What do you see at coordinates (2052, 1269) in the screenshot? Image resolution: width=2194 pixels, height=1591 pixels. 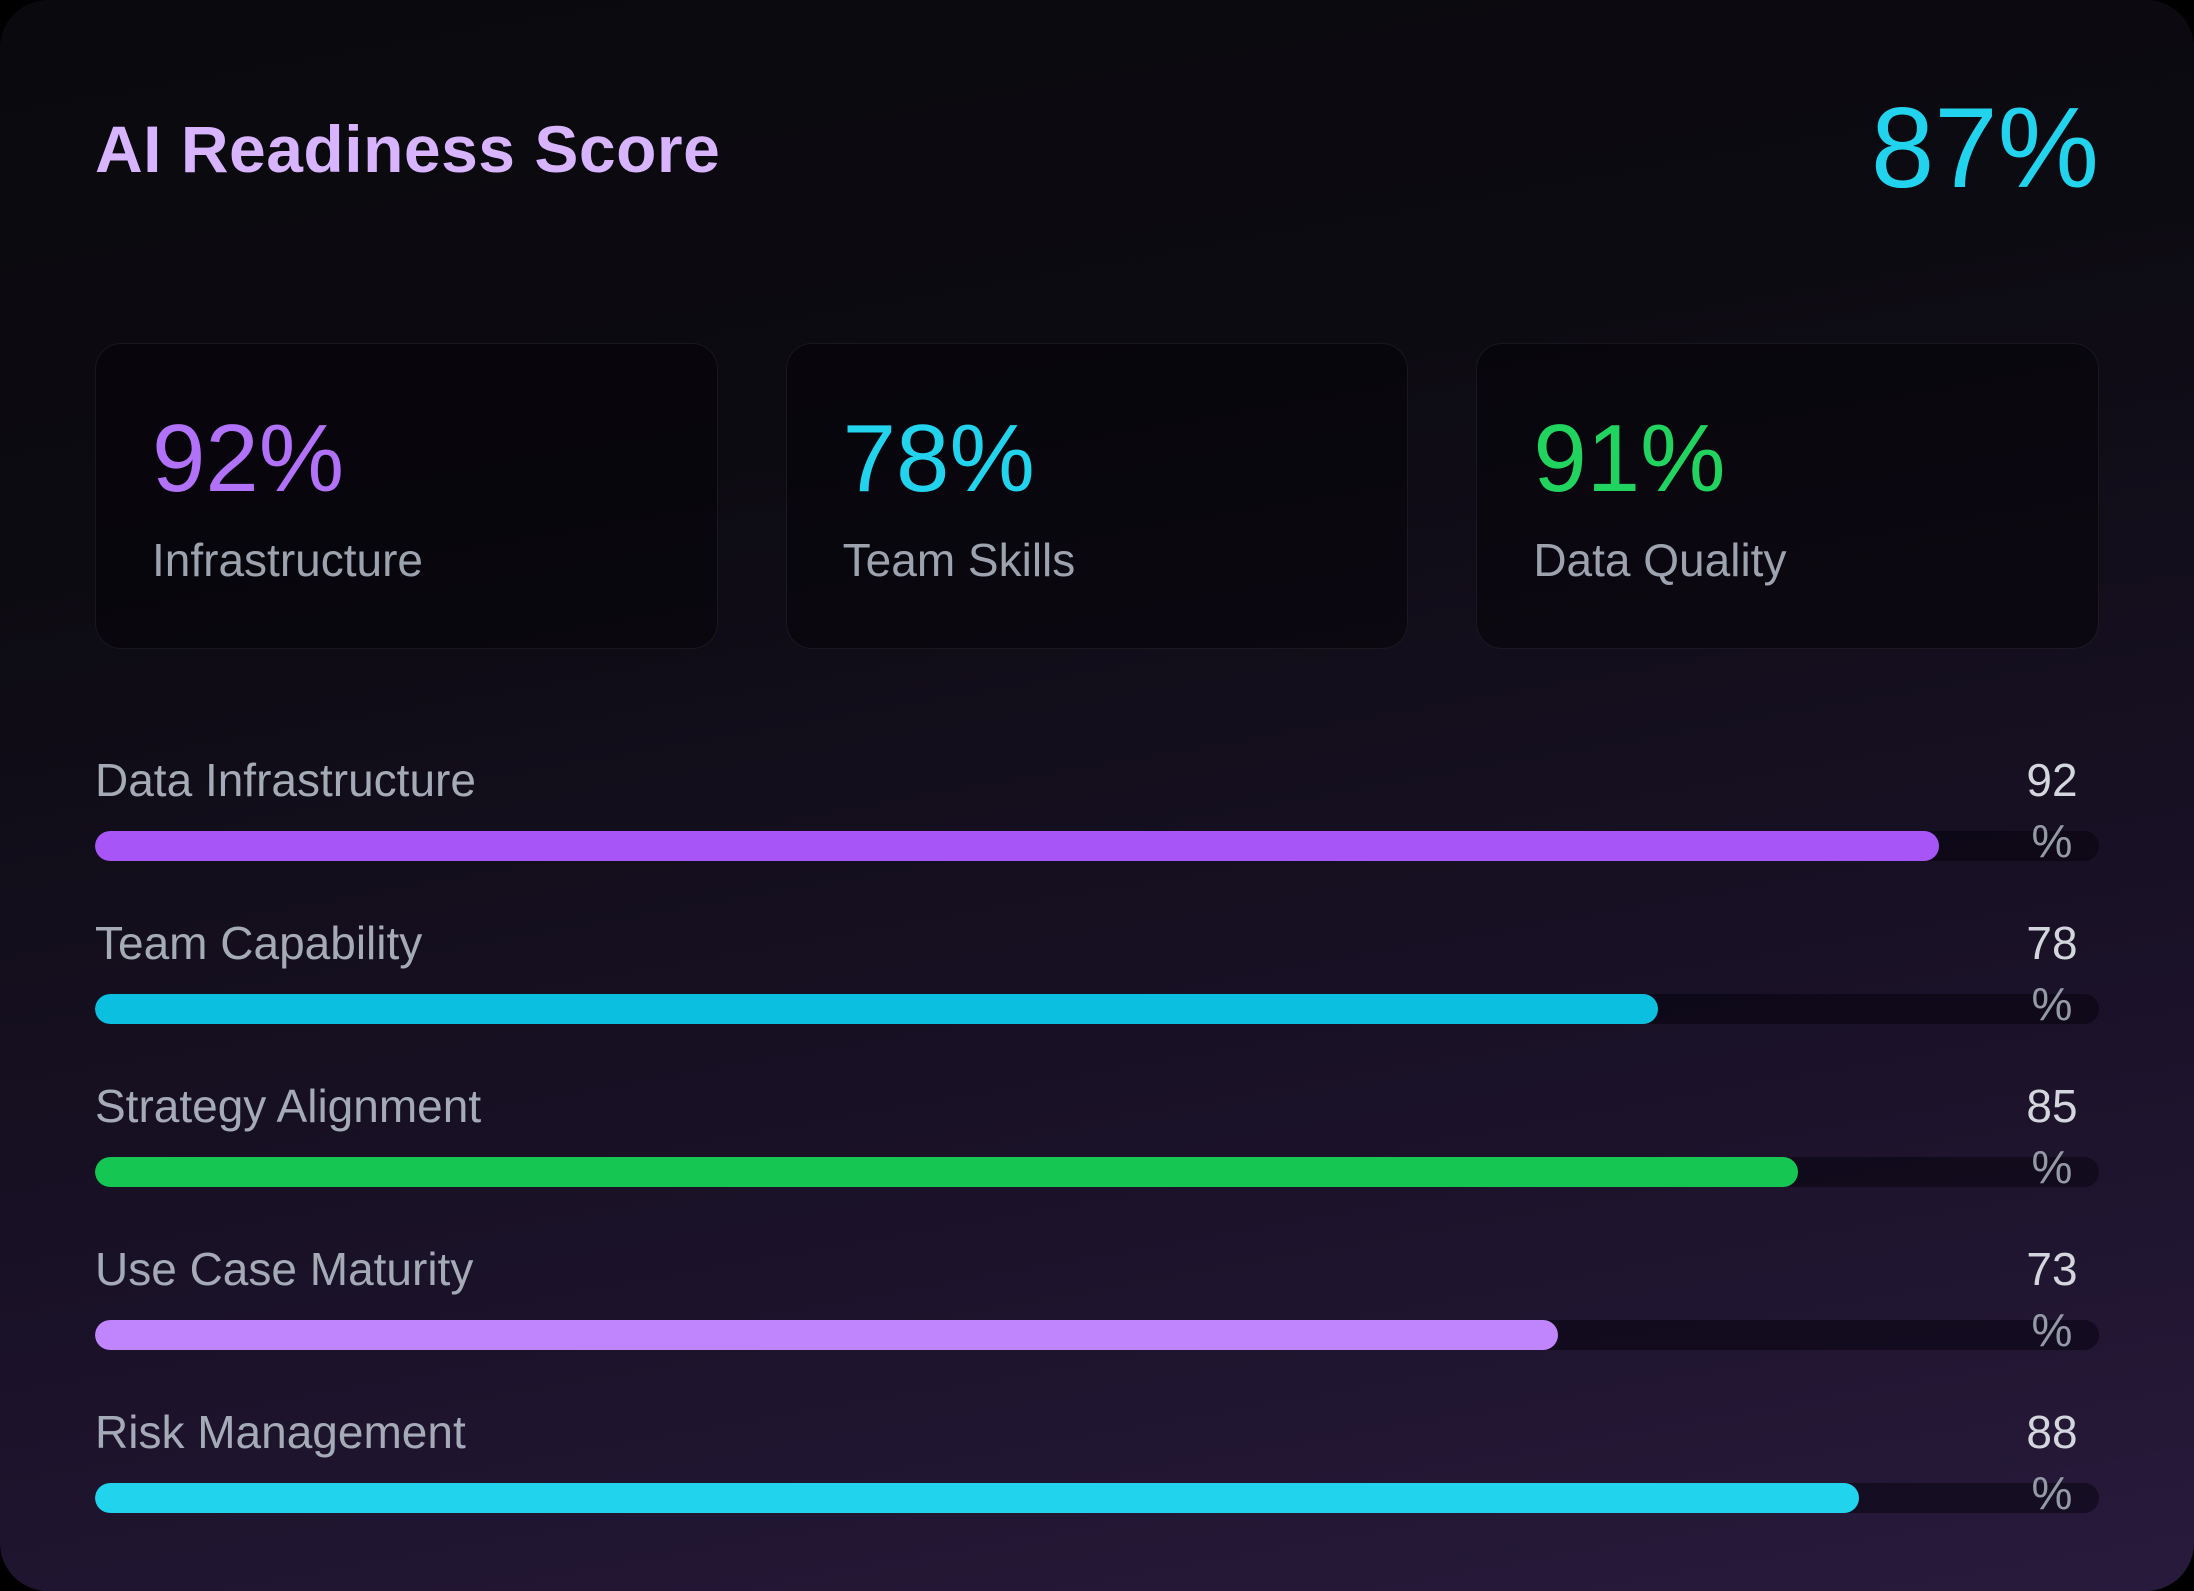 I see `metric-value-number: 73` at bounding box center [2052, 1269].